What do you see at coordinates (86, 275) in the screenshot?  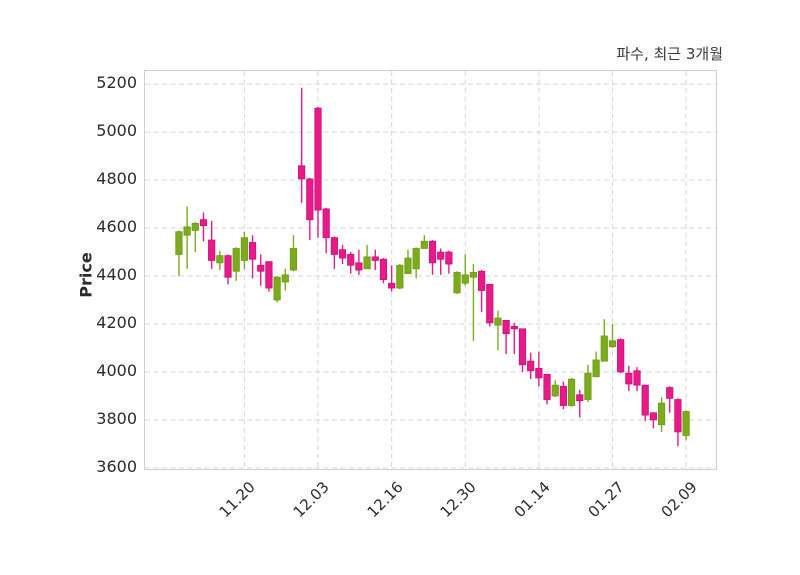 I see `y-axis-label: Price` at bounding box center [86, 275].